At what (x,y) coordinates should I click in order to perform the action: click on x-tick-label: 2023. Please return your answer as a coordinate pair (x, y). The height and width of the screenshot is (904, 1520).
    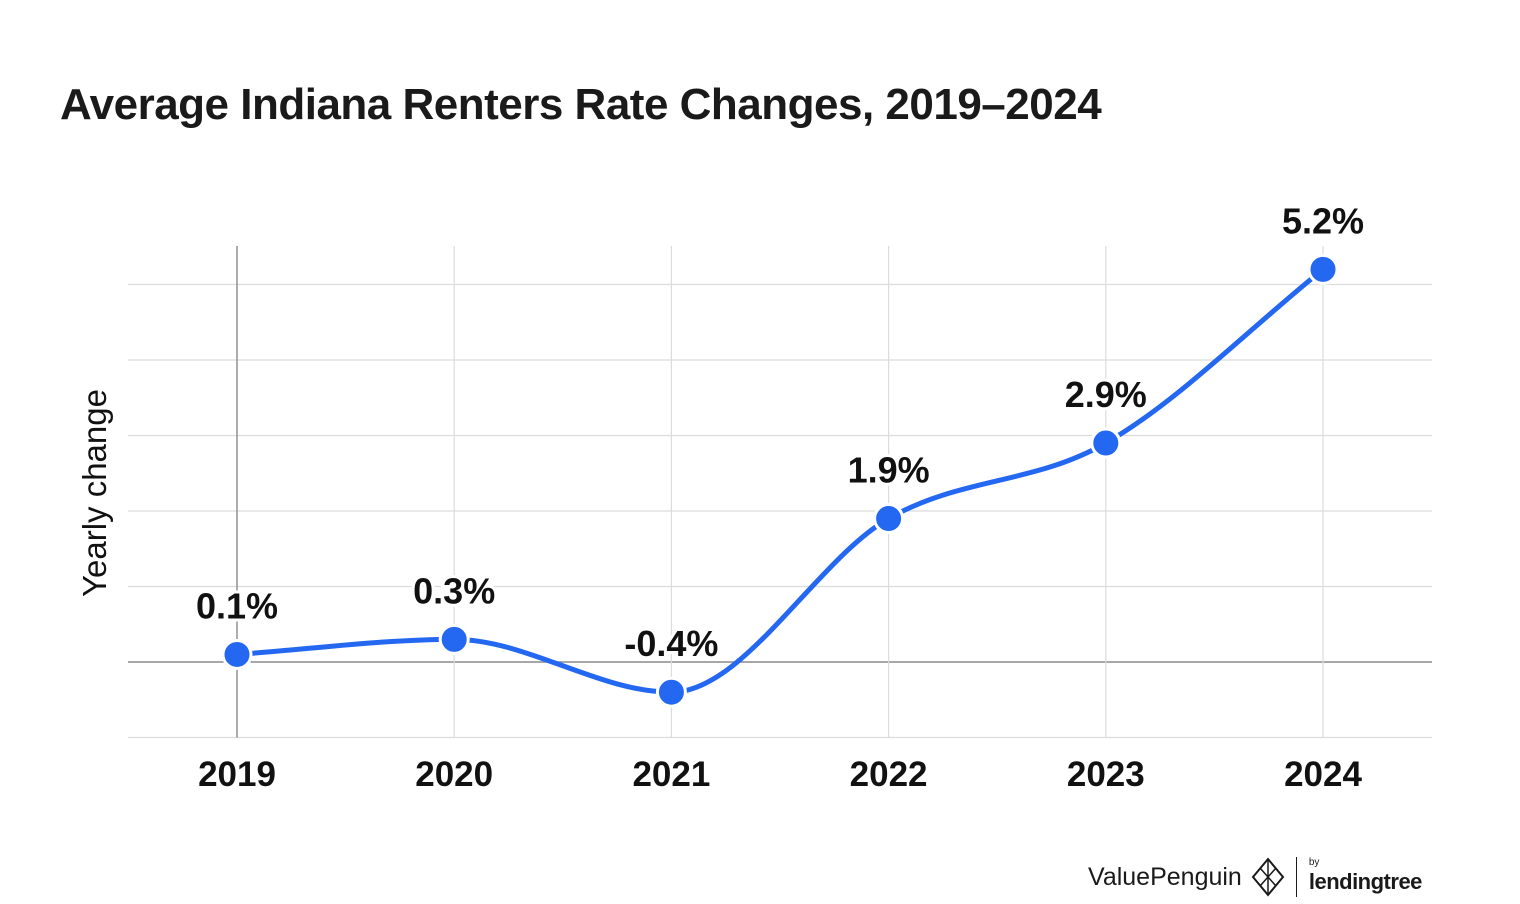
    Looking at the image, I should click on (1106, 774).